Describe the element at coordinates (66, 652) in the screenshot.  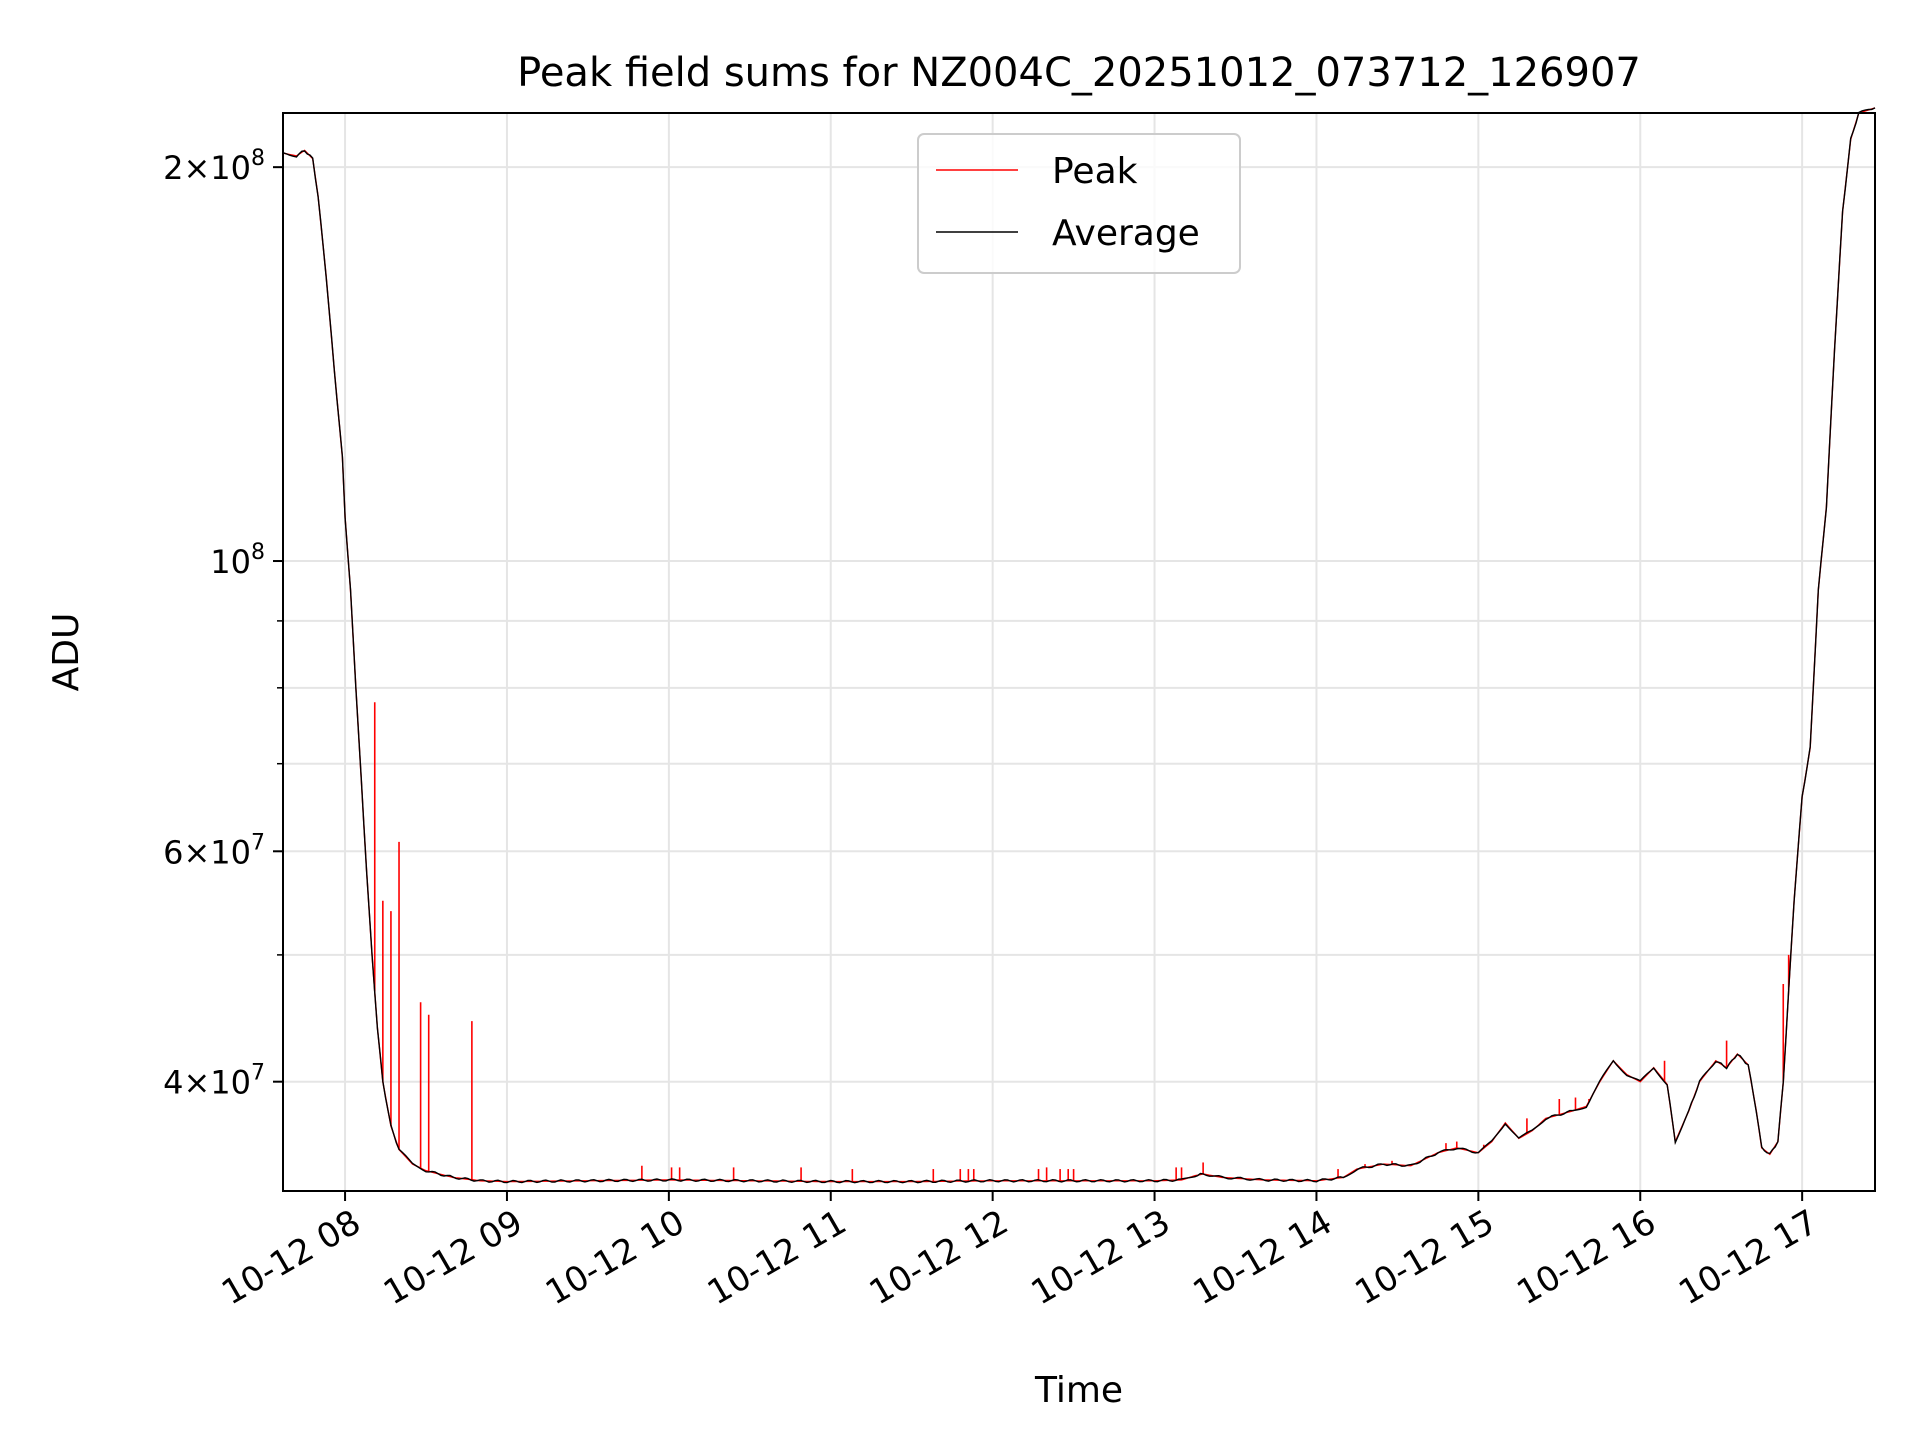
I see `y-axis-label: ADU` at that location.